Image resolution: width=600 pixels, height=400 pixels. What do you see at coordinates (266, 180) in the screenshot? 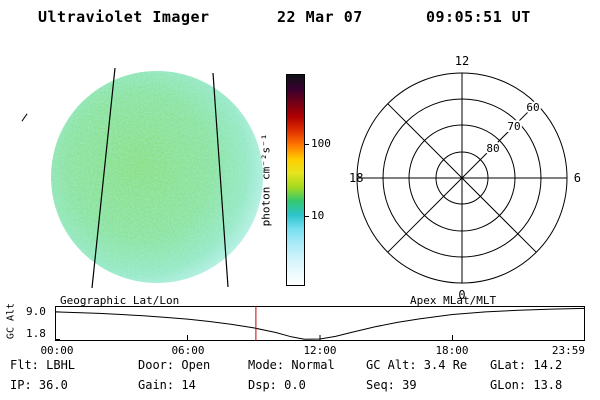
I see `colorbar-label: photon cm⁻²s⁻¹` at bounding box center [266, 180].